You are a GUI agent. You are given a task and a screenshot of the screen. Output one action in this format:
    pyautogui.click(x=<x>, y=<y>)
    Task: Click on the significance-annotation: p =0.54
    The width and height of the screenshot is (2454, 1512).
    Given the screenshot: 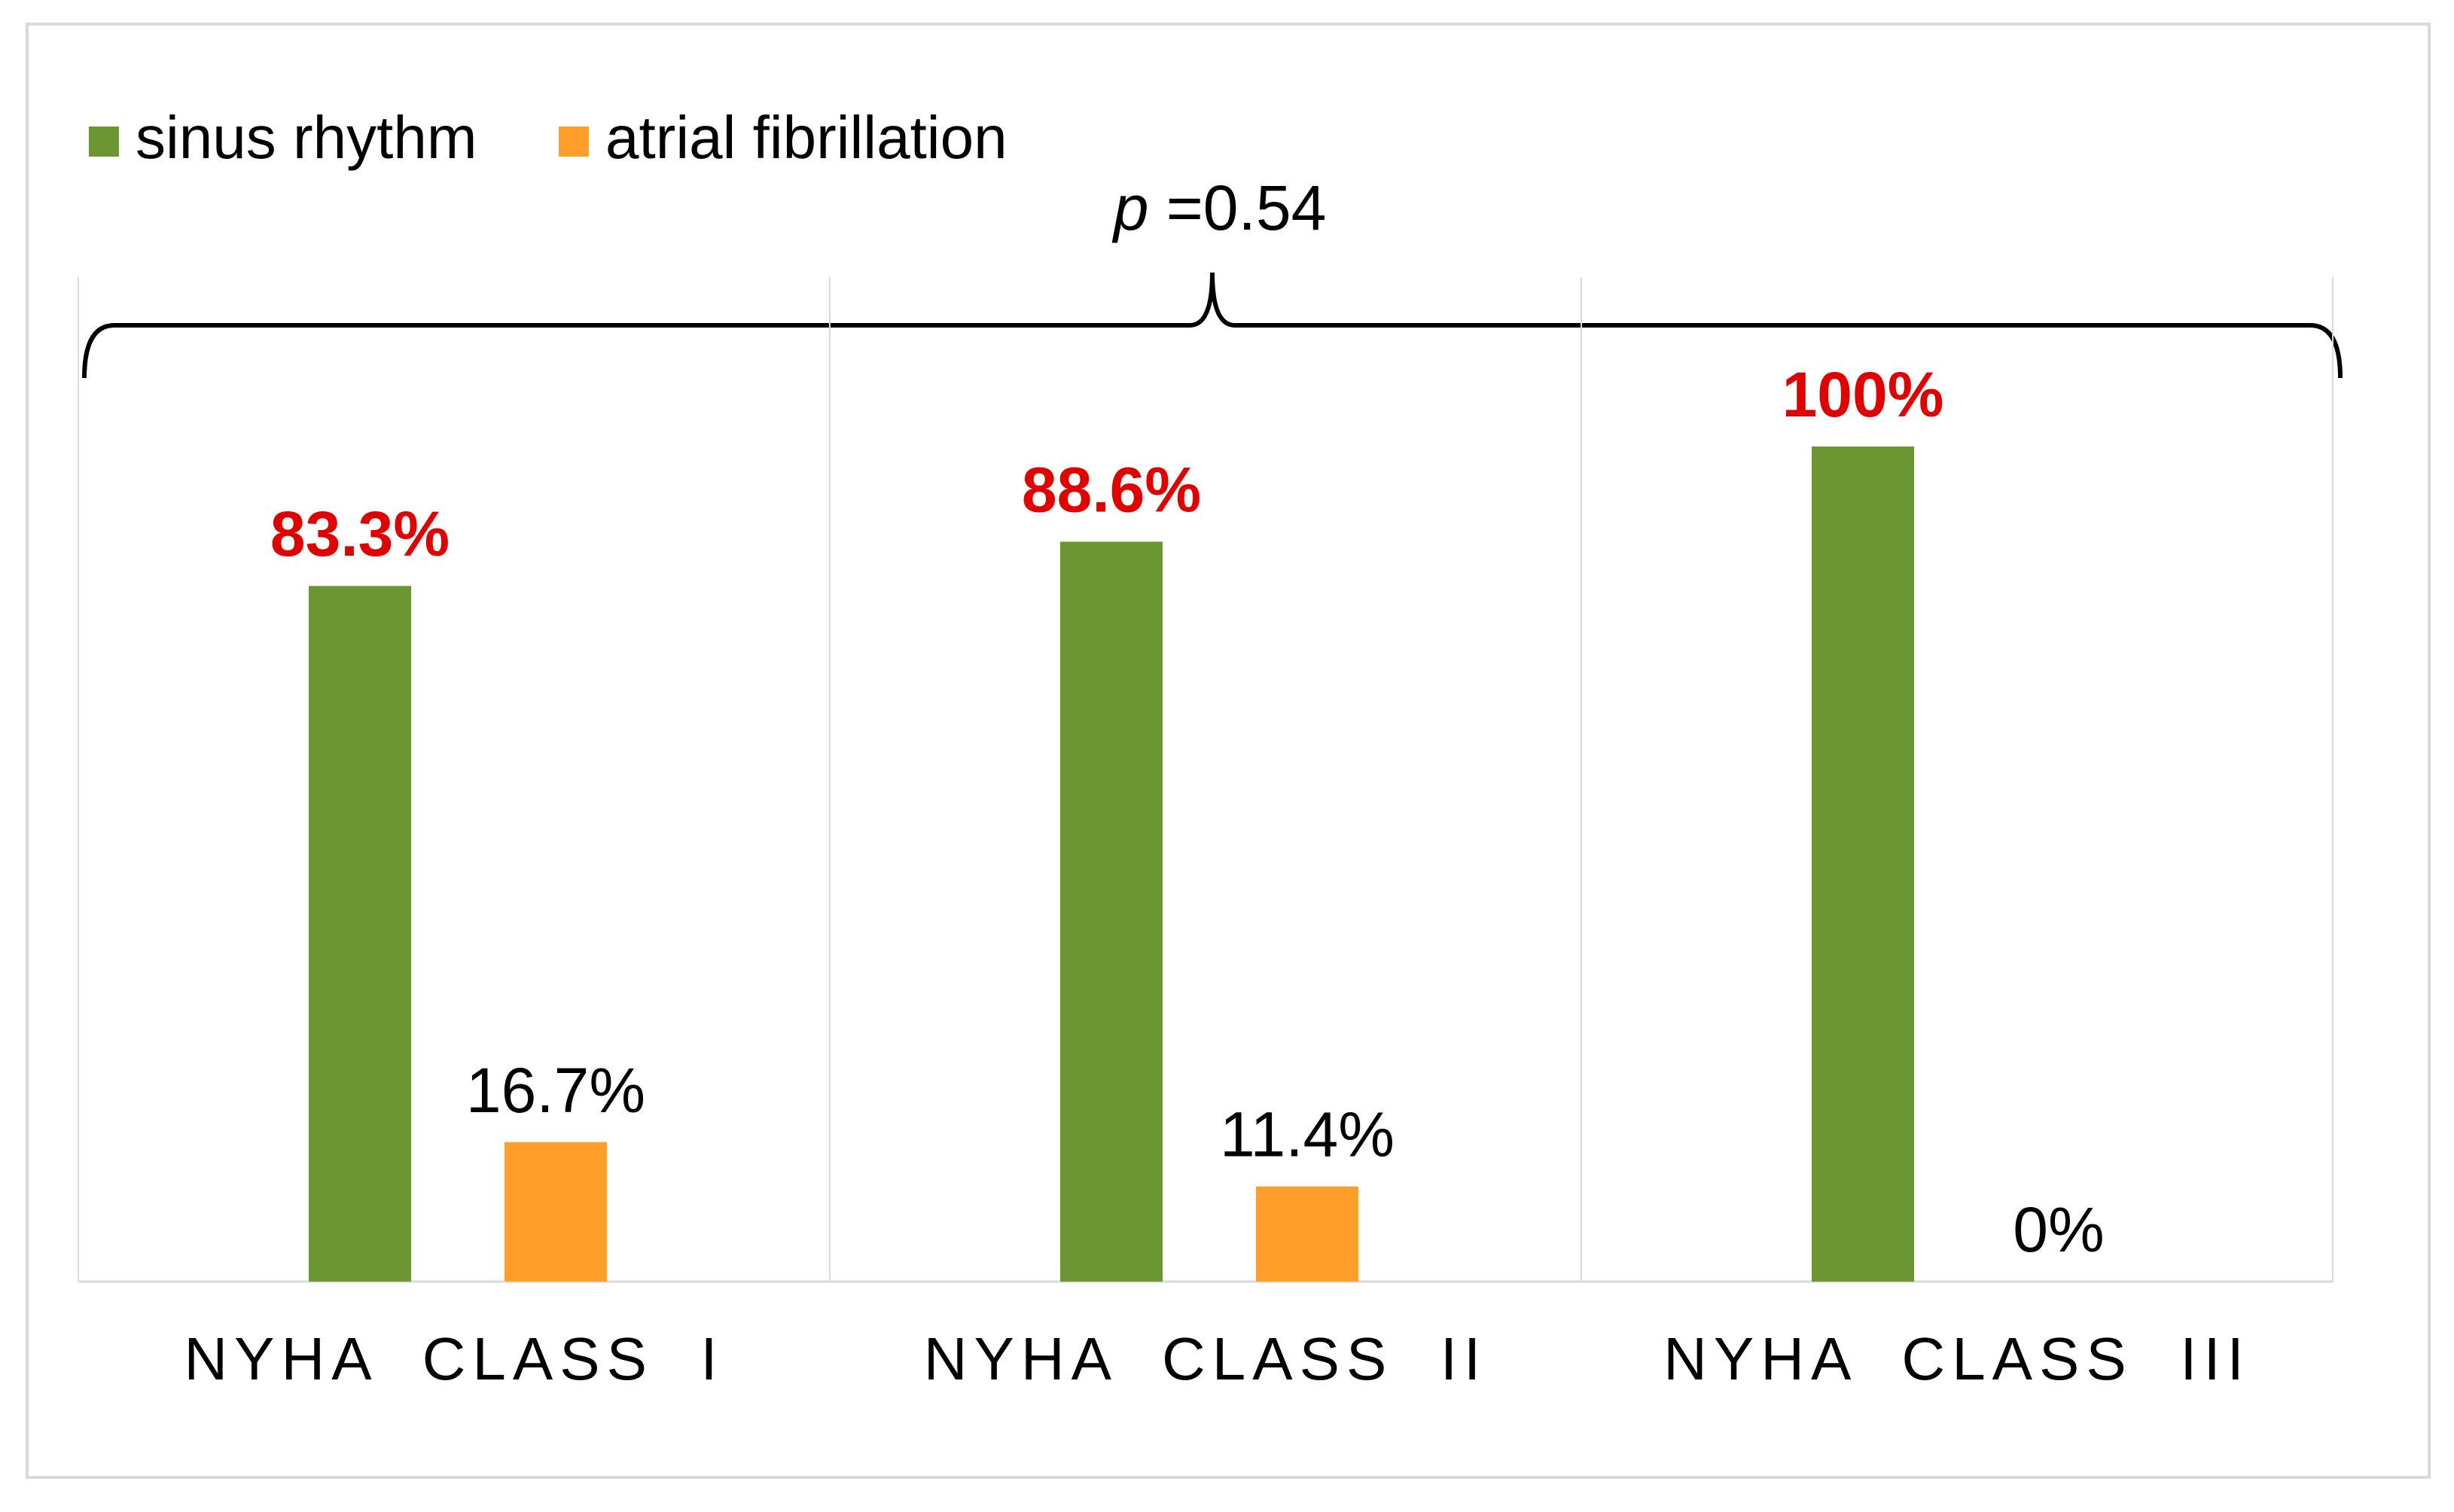 What is the action you would take?
    pyautogui.click(x=1212, y=276)
    